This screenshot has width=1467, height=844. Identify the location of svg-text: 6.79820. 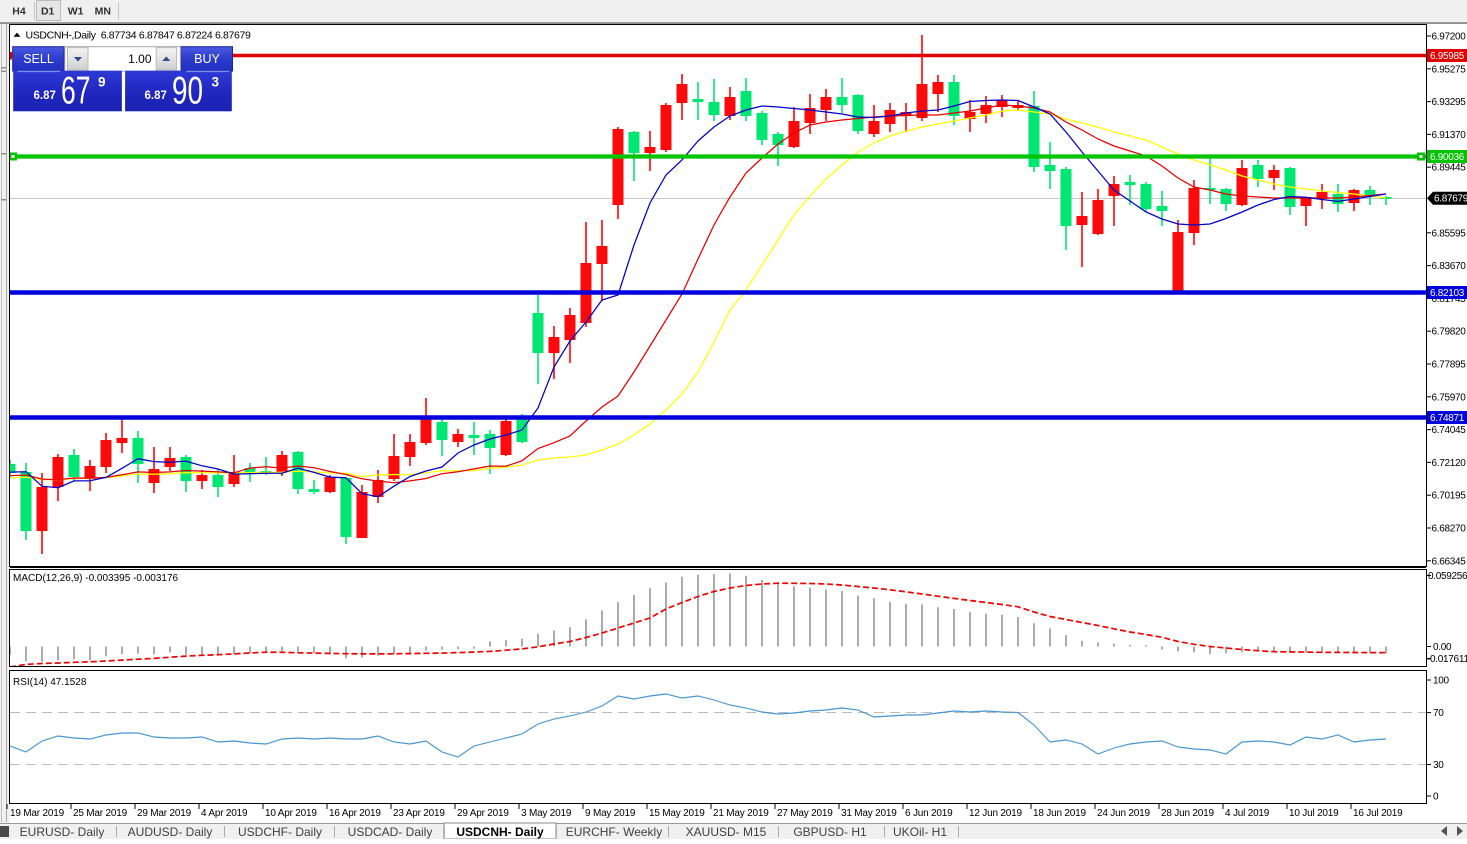
(1449, 332).